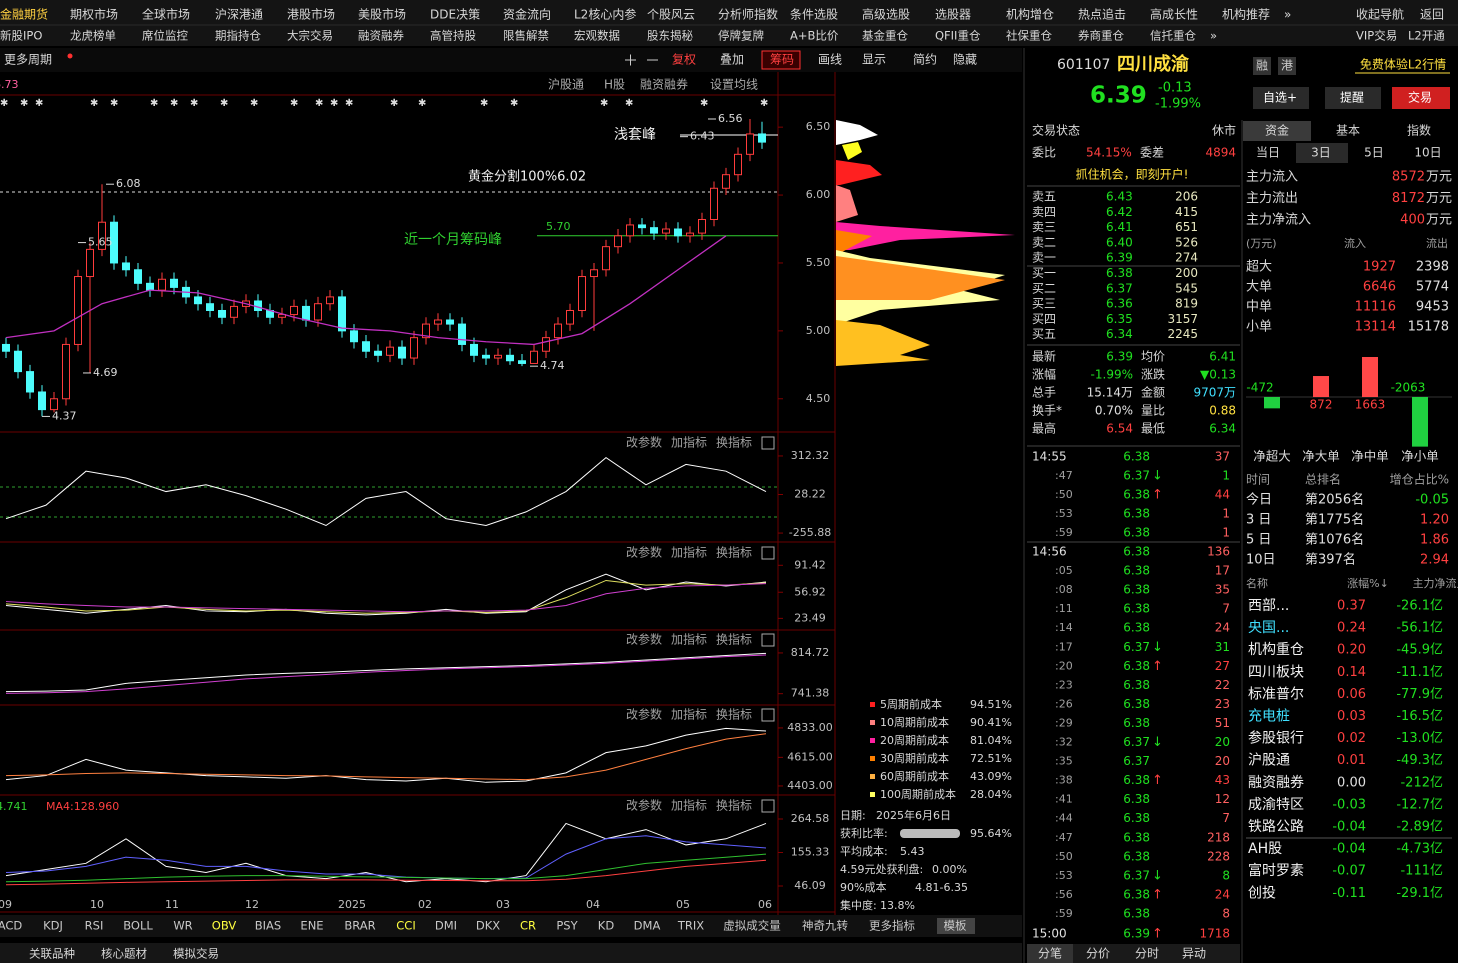 The image size is (1458, 963). What do you see at coordinates (925, 59) in the screenshot?
I see `toolbar-button: 简约` at bounding box center [925, 59].